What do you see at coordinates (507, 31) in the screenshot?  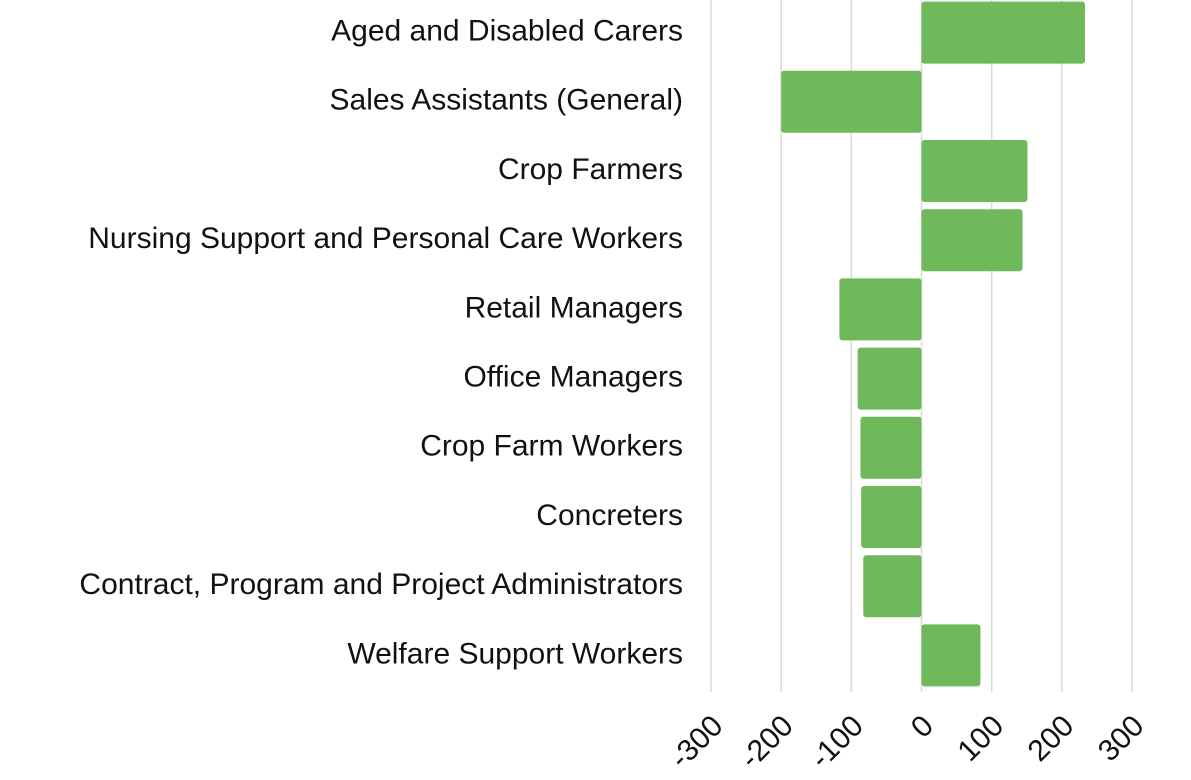 I see `y-tick-label: Aged and Disabled Carers` at bounding box center [507, 31].